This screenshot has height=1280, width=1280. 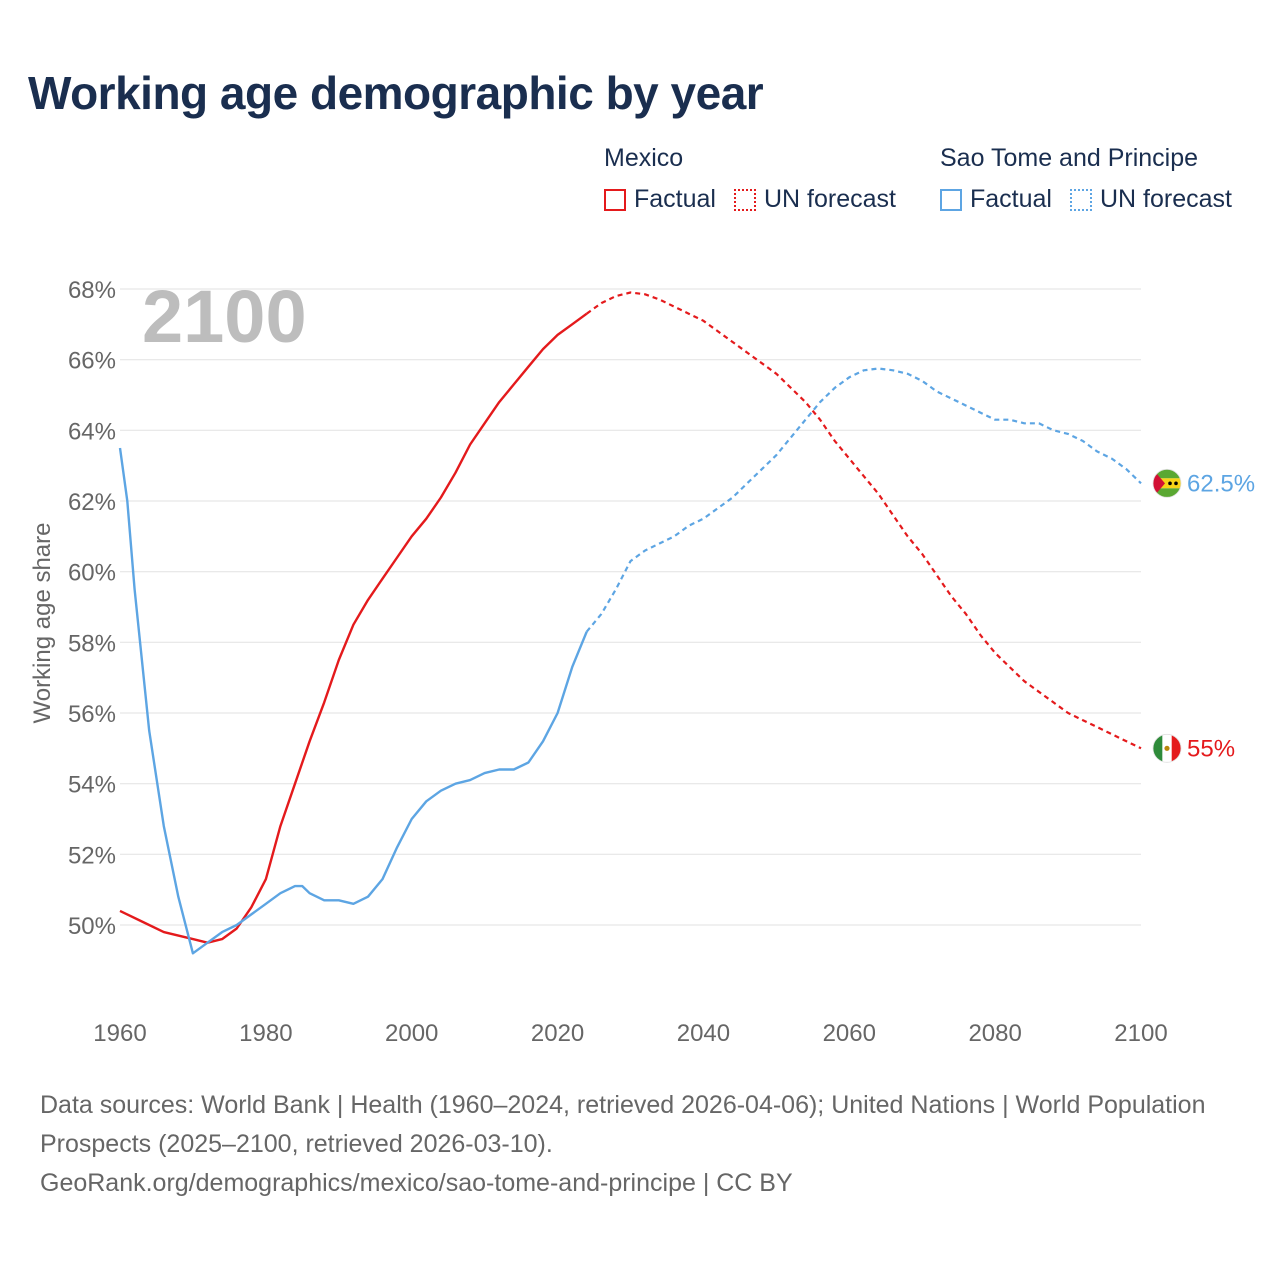 What do you see at coordinates (224, 316) in the screenshot?
I see `year-watermark: 2100` at bounding box center [224, 316].